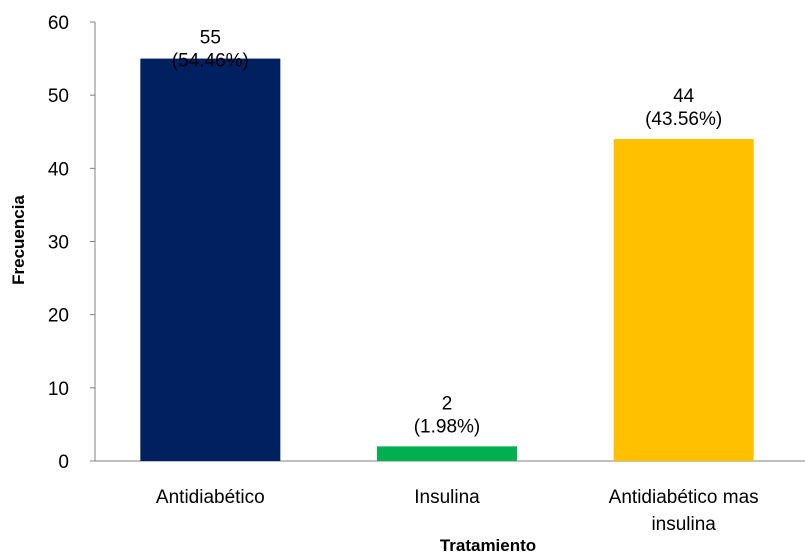 The height and width of the screenshot is (555, 805). Describe the element at coordinates (18, 240) in the screenshot. I see `y-axis-title: Frecuencia` at that location.